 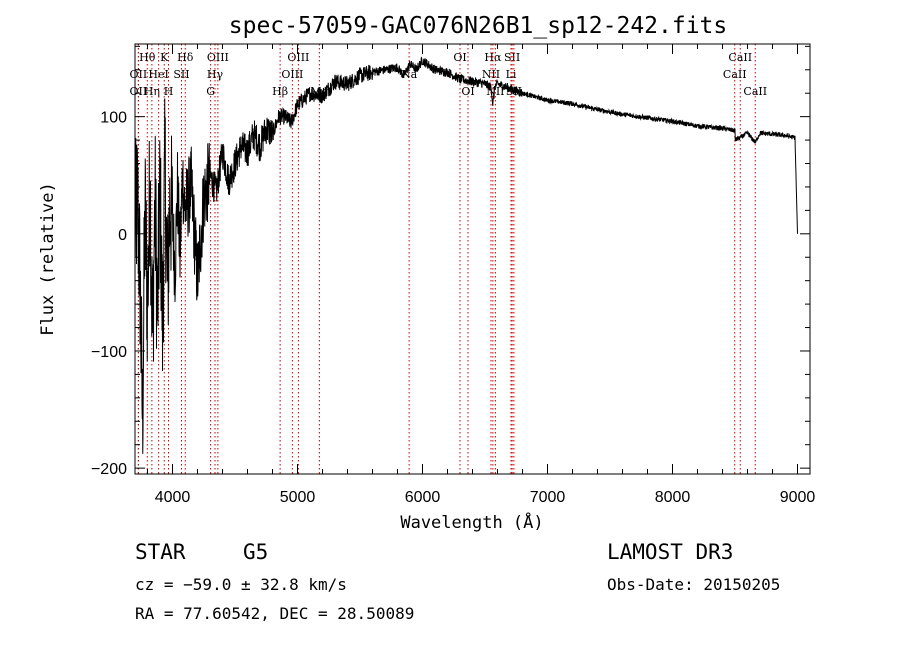 What do you see at coordinates (798, 497) in the screenshot?
I see `x-tick-label: 9000` at bounding box center [798, 497].